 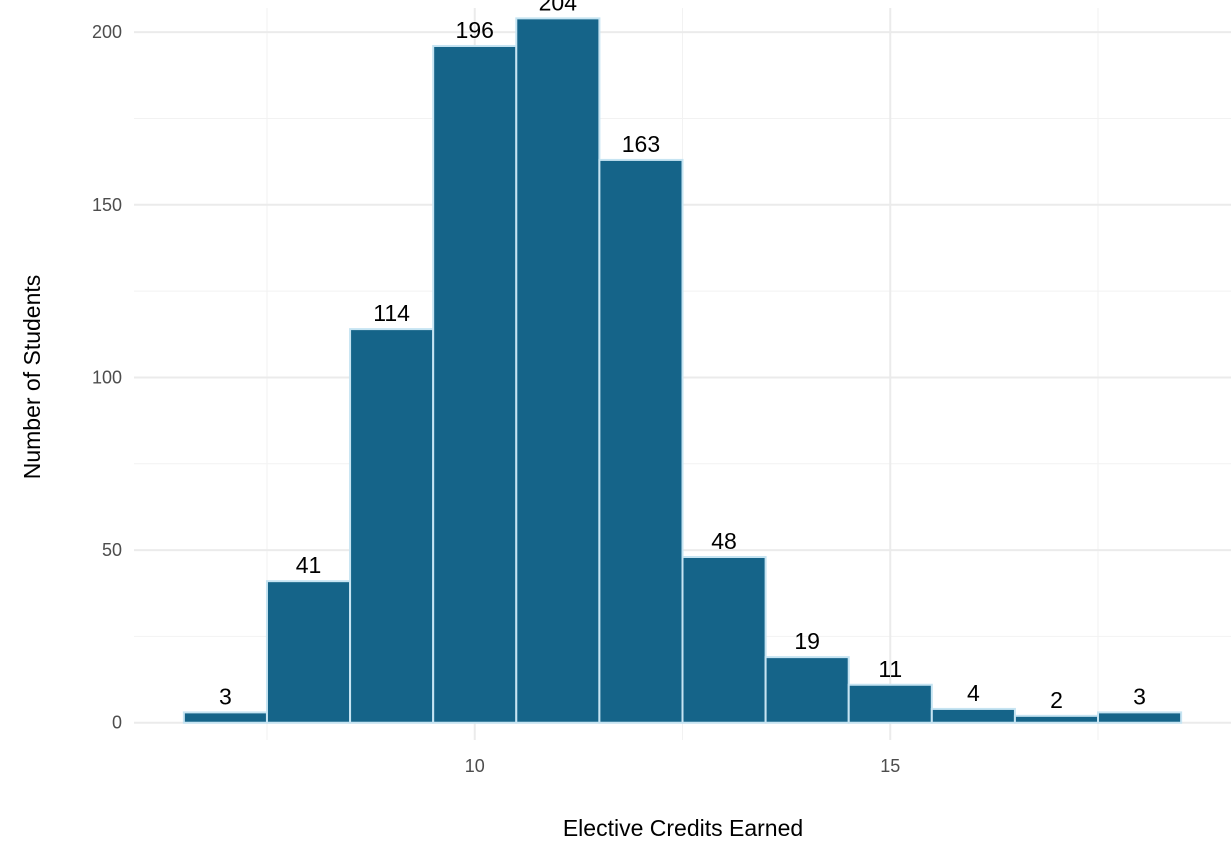 What do you see at coordinates (724, 541) in the screenshot?
I see `bar-value-label: 48` at bounding box center [724, 541].